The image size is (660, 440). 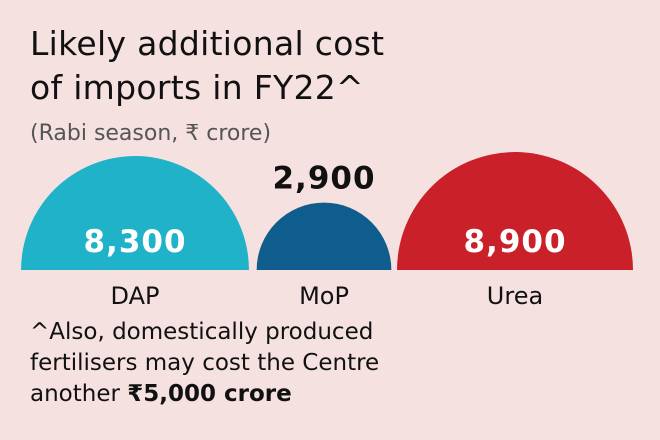 I want to click on category-label-urea: Urea, so click(x=515, y=296).